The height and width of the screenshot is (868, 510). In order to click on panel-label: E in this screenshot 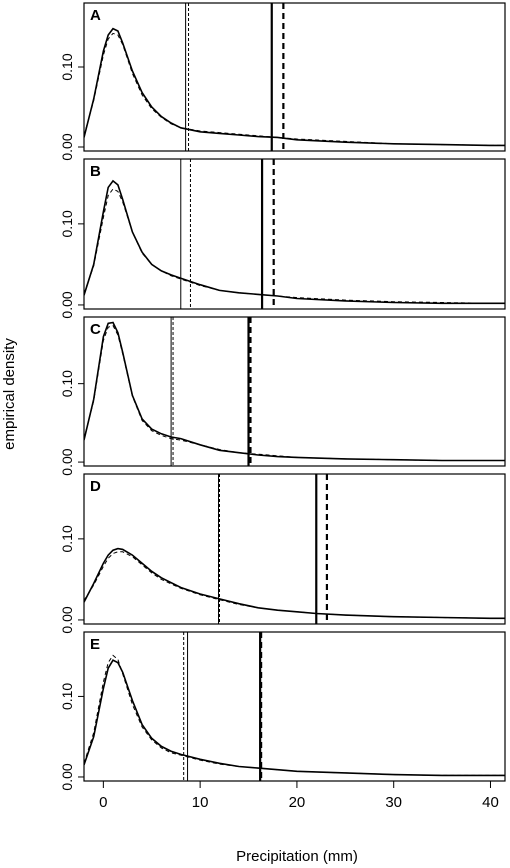, I will do `click(95, 644)`.